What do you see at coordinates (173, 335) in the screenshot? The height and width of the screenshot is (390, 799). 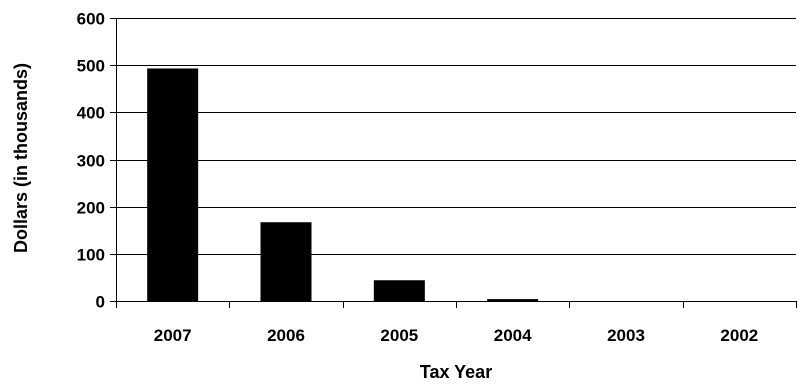 I see `x-tick-label: 2007` at bounding box center [173, 335].